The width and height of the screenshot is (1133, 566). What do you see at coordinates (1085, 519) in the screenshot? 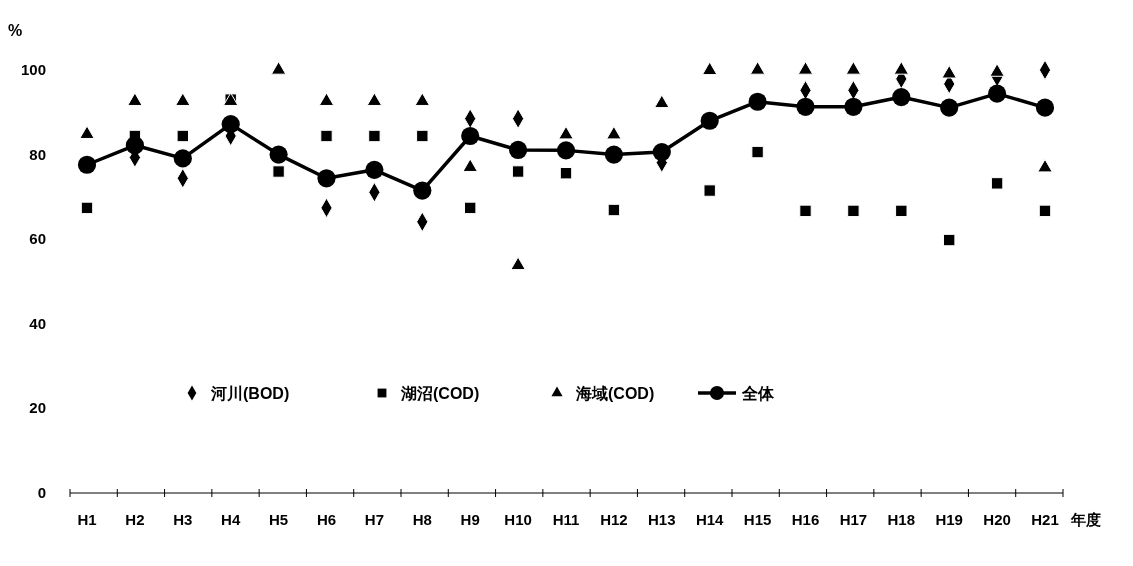
I see `x-axis-title: 年度` at bounding box center [1085, 519].